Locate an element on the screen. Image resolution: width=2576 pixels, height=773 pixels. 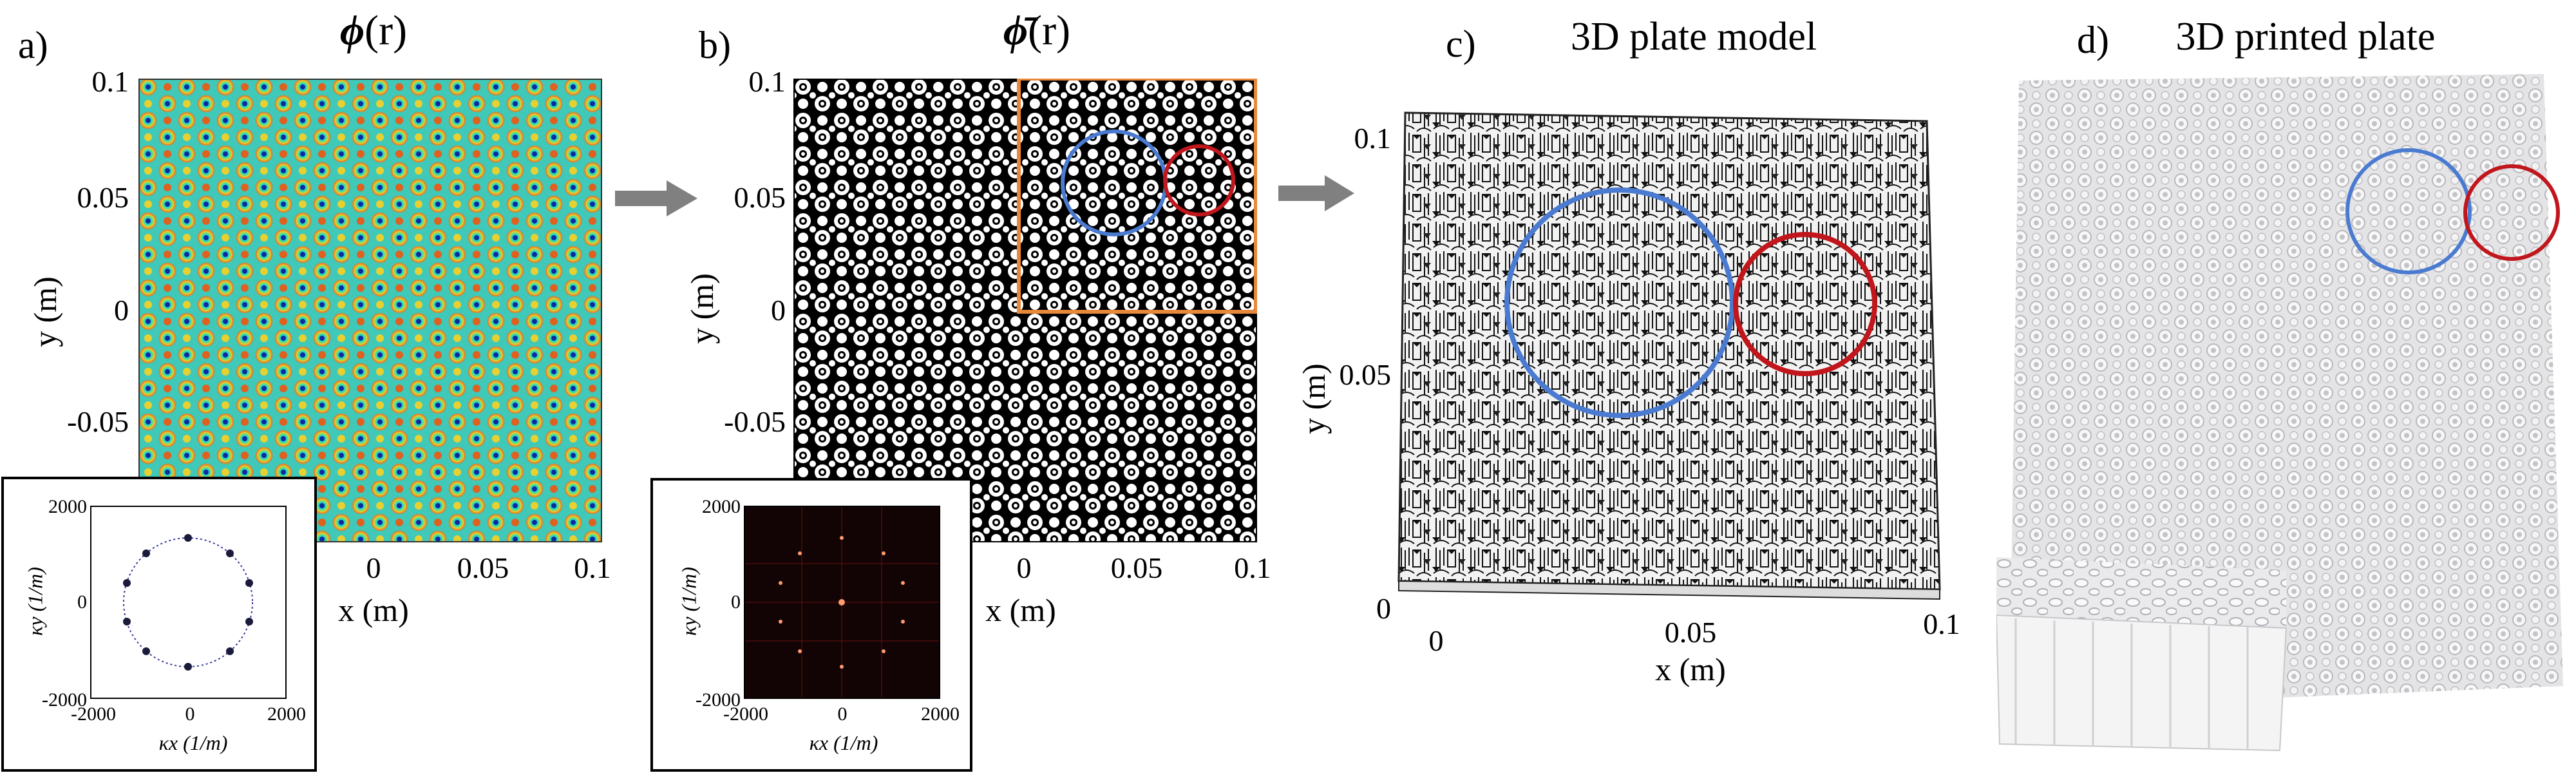
arrow-a-to-b is located at coordinates (657, 198).